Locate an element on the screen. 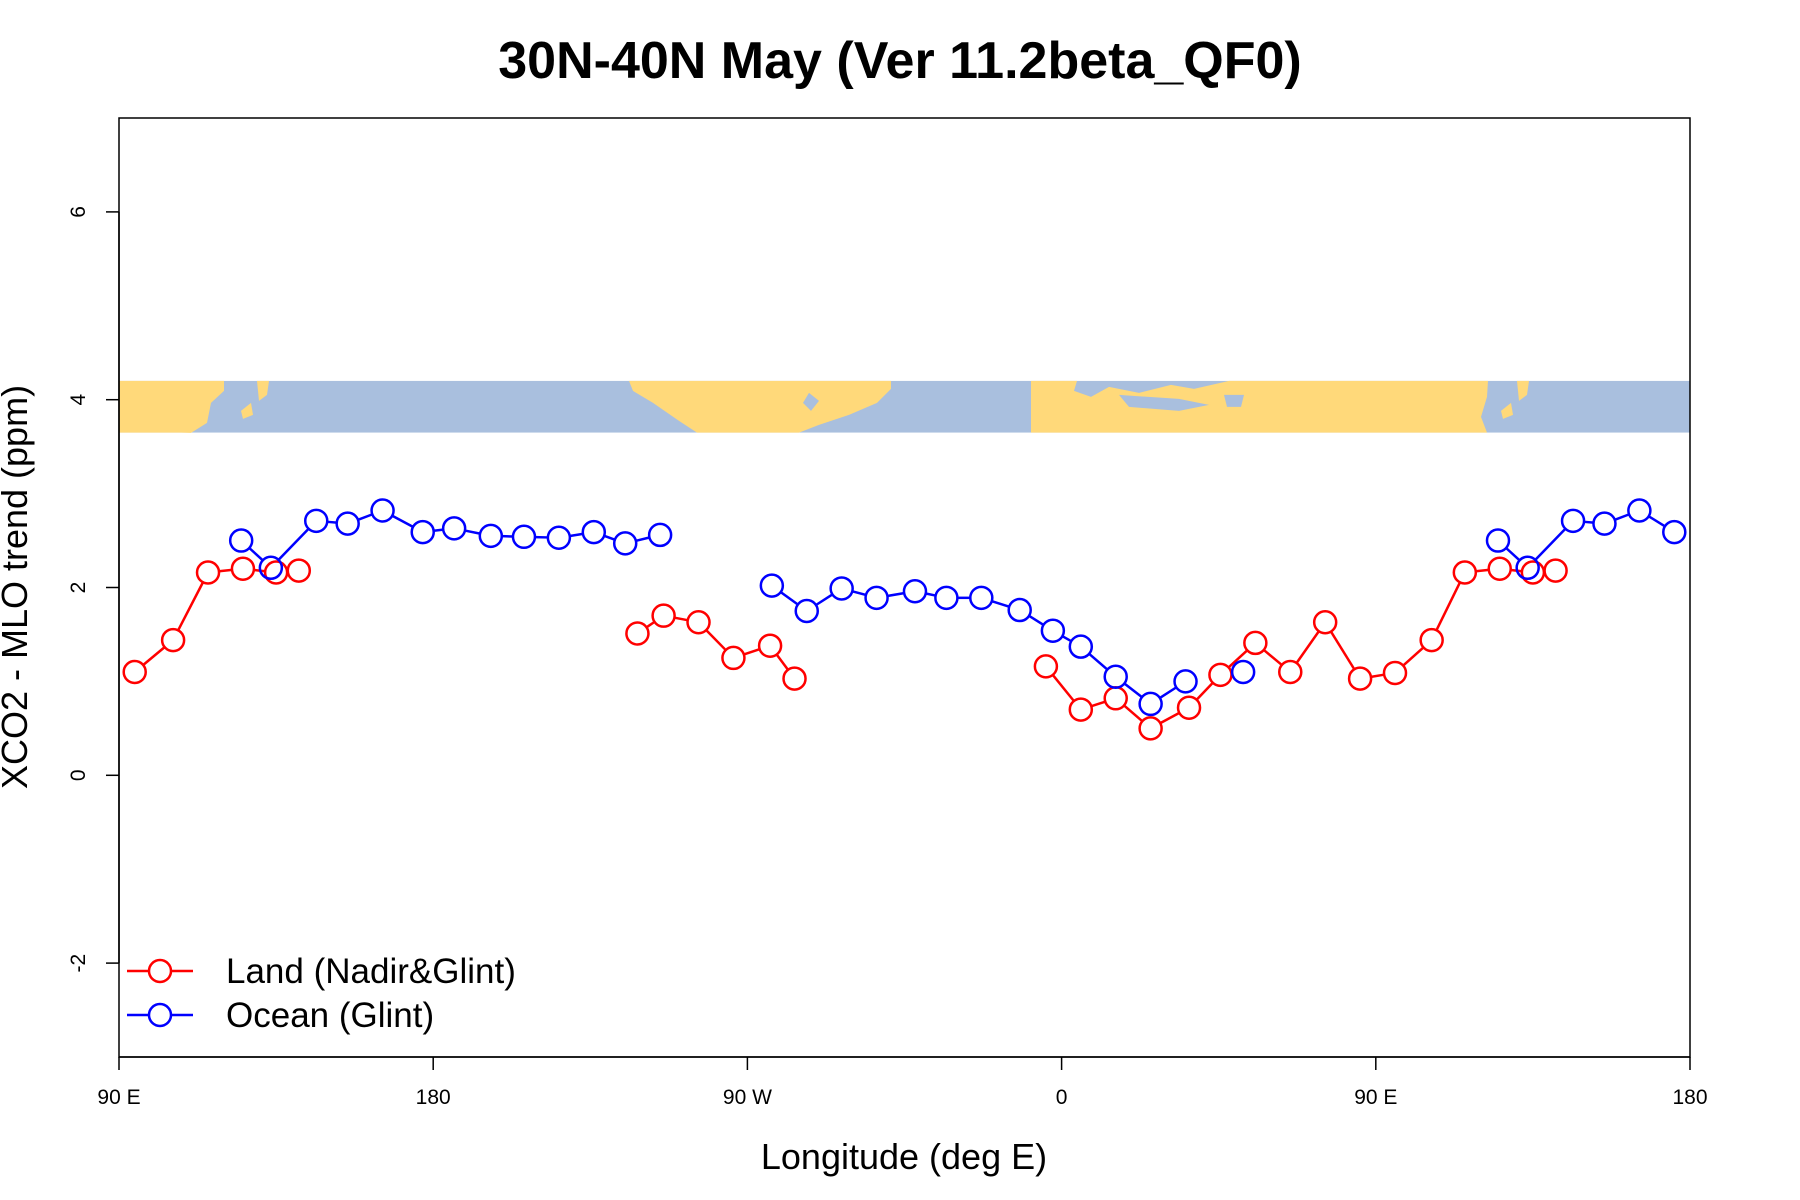 The image size is (1800, 1200). y-tick-label: 6 is located at coordinates (78, 212).